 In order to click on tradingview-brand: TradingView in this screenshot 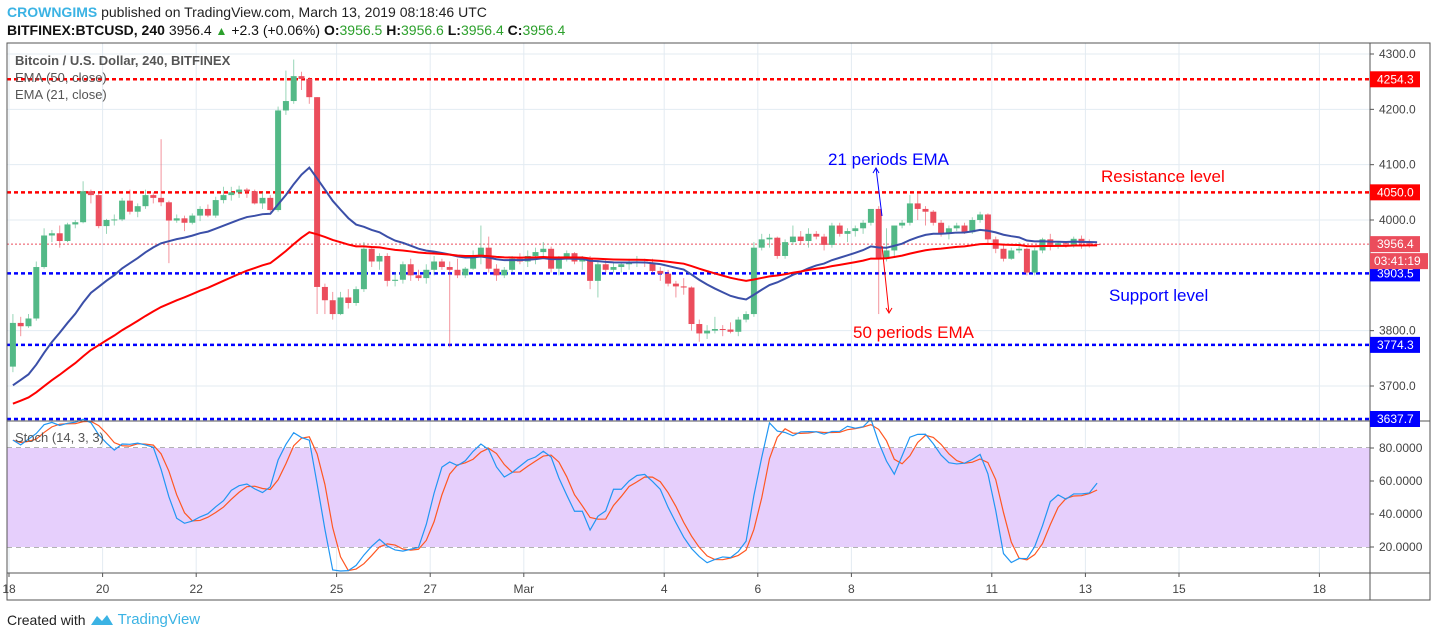, I will do `click(159, 619)`.